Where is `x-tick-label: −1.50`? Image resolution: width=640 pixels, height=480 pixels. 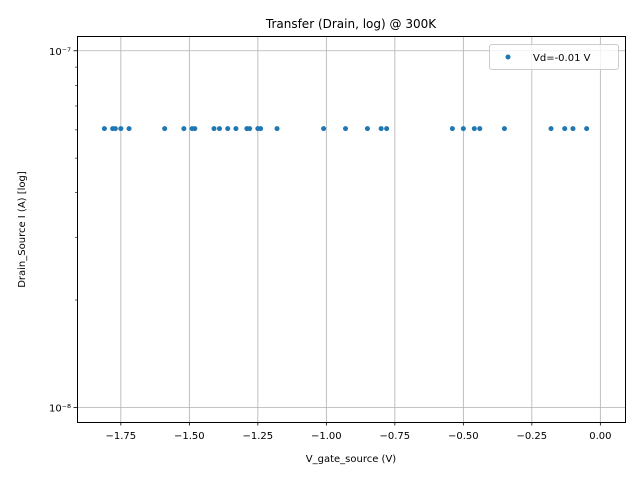 x-tick-label: −1.50 is located at coordinates (189, 436).